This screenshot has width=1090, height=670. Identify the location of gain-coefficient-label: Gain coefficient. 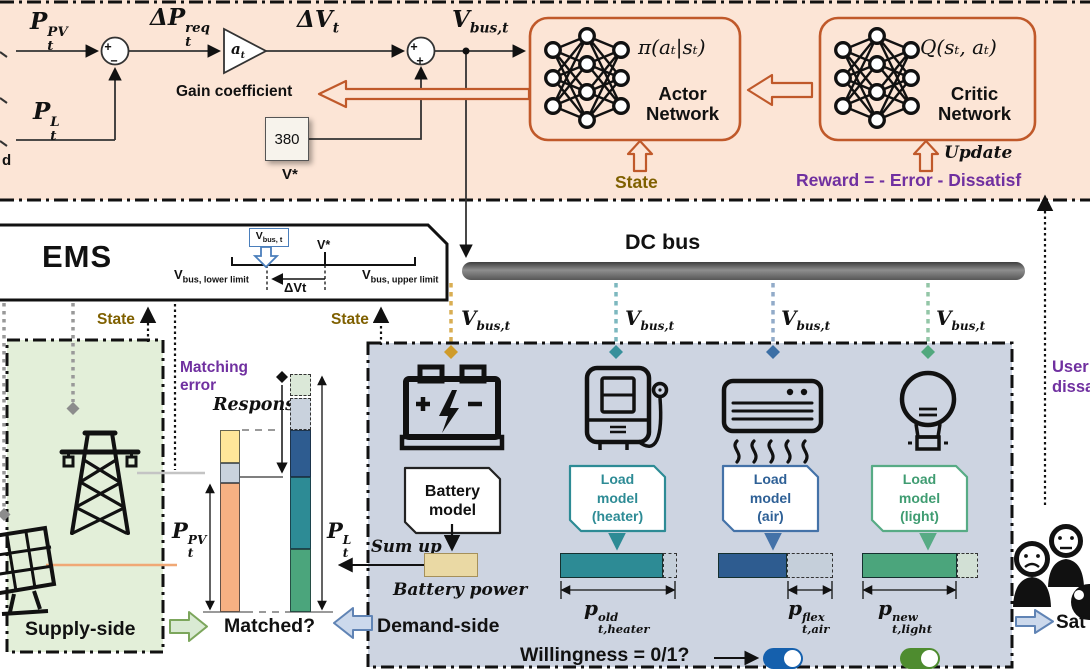
(234, 91).